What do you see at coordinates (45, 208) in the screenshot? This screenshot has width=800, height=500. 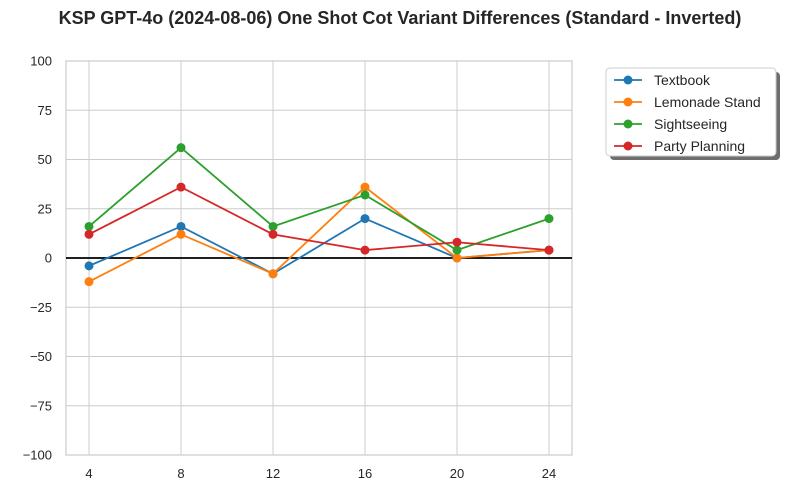 I see `y-tick-label: 25` at bounding box center [45, 208].